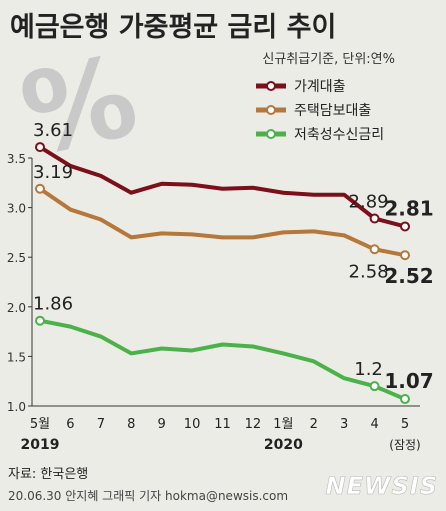 This screenshot has width=446, height=511. I want to click on legend-marker-savings, so click(271, 134).